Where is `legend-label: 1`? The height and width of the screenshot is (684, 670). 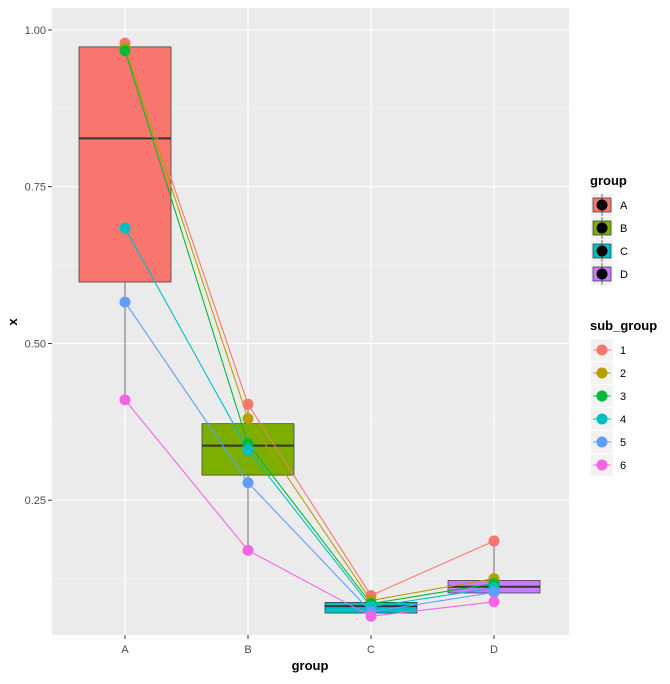
legend-label: 1 is located at coordinates (623, 351).